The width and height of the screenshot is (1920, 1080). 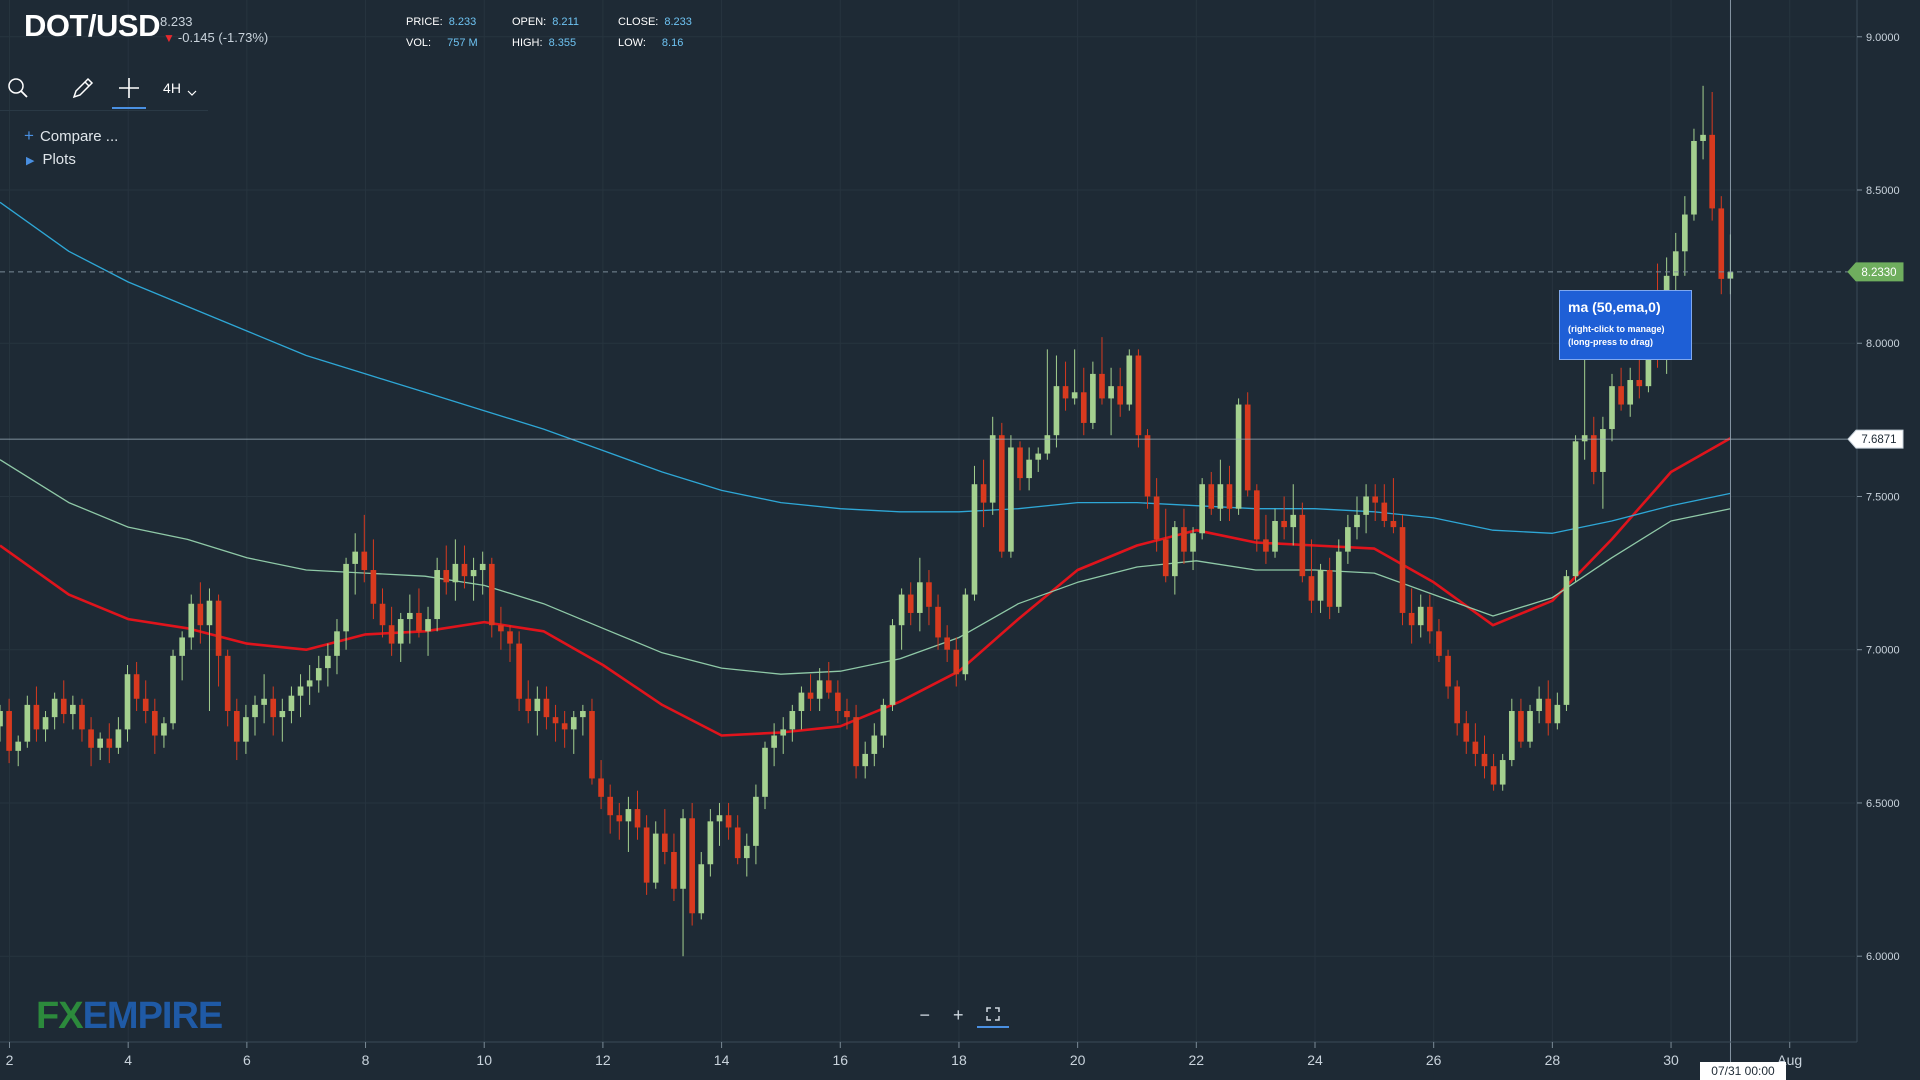 I want to click on fullscreen-icon, so click(x=993, y=1015).